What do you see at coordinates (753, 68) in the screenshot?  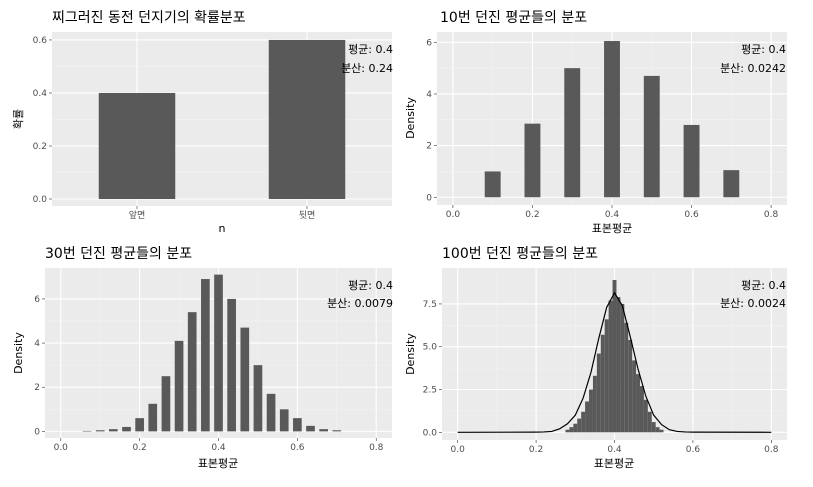 I see `variance-annotation: 분산: 0.0242` at bounding box center [753, 68].